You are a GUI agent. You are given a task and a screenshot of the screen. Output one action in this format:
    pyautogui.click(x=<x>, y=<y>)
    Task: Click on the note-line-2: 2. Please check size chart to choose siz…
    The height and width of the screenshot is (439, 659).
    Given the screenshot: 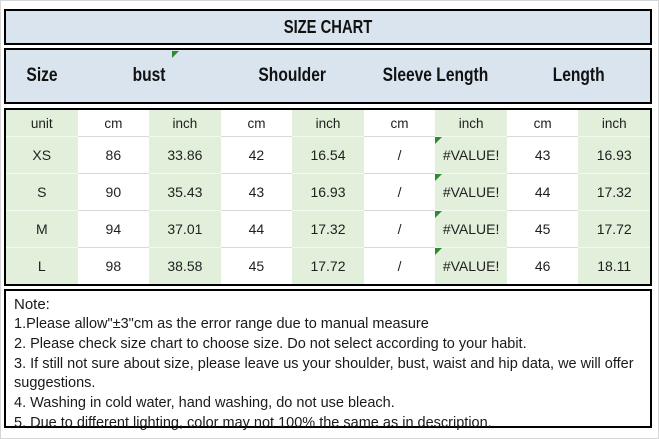 What is the action you would take?
    pyautogui.click(x=270, y=343)
    